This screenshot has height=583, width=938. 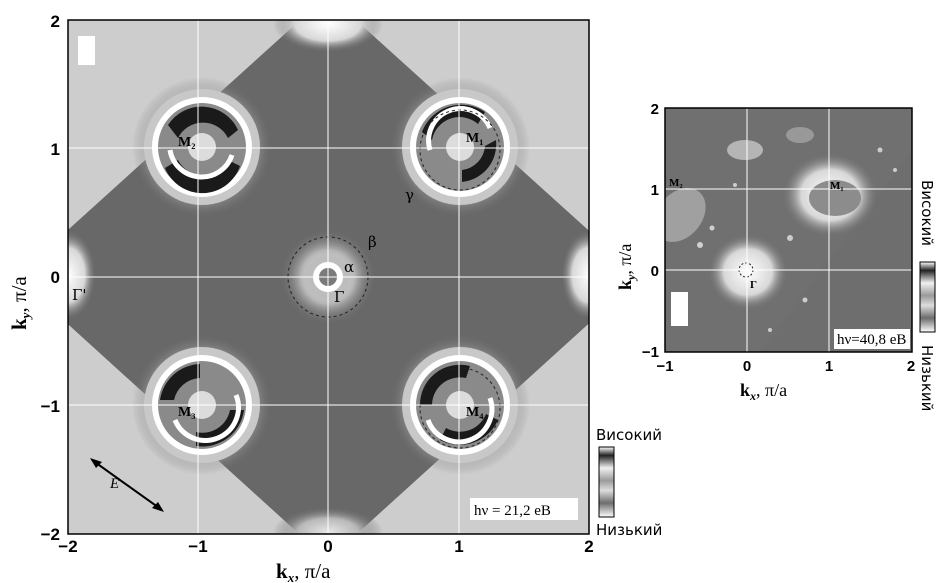 I want to click on right-xtick-2: 0, so click(x=747, y=366).